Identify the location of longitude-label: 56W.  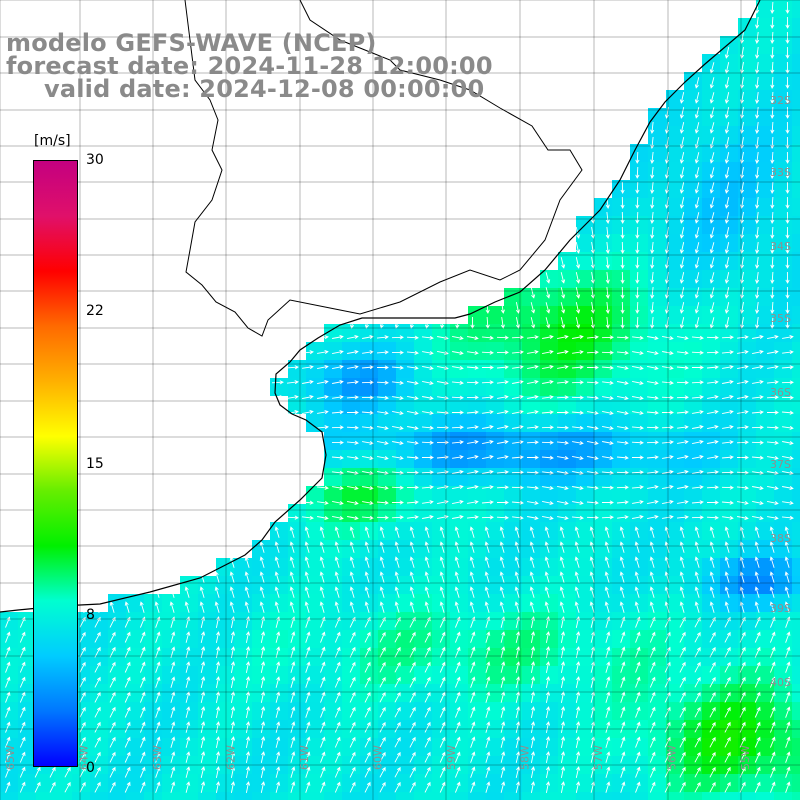
(672, 757).